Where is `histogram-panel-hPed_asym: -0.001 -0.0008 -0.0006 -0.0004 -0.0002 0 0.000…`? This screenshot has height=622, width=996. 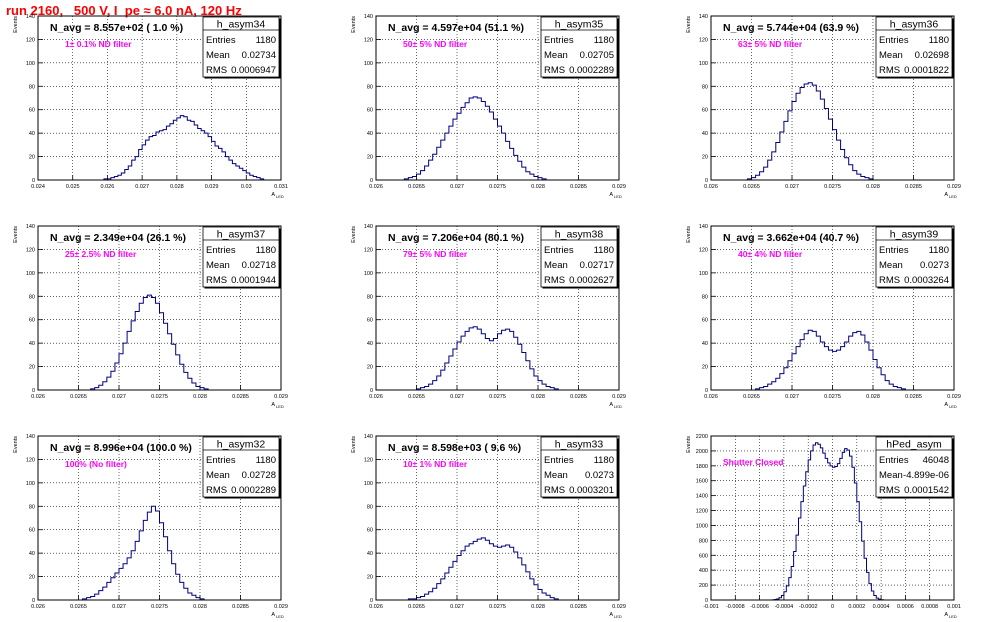 histogram-panel-hPed_asym: -0.001 -0.0008 -0.0006 -0.0004 -0.0002 0 0.000… is located at coordinates (823, 526).